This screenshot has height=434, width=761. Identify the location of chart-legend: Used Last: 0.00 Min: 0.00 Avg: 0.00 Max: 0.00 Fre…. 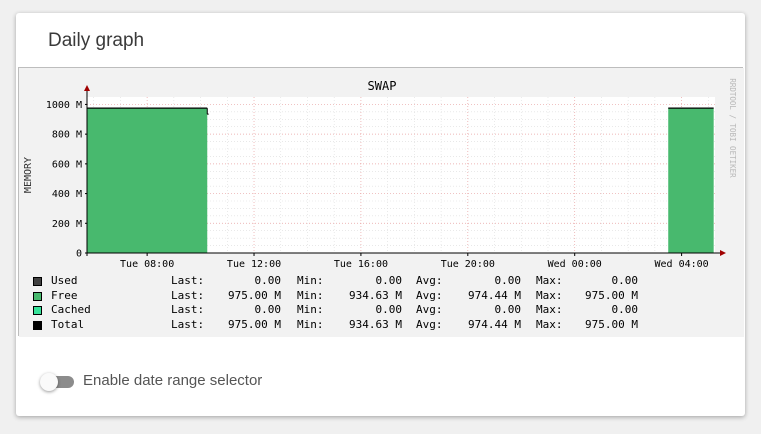
(373, 303).